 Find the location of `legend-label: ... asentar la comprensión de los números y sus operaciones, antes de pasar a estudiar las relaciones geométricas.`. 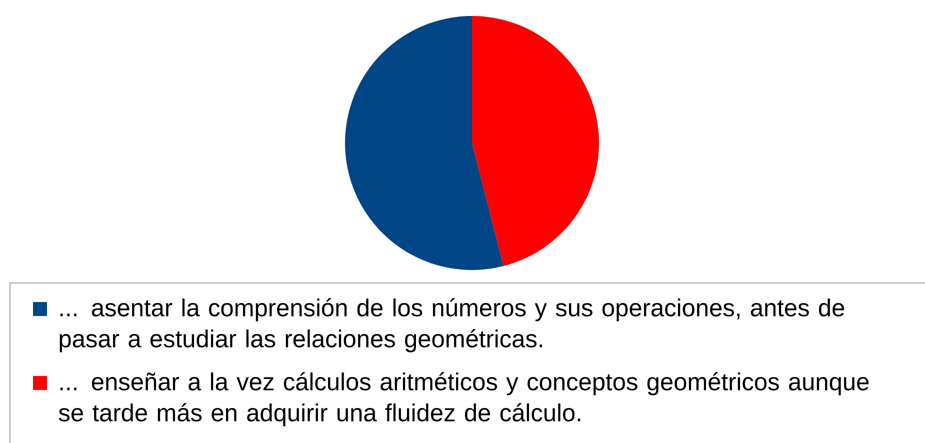

legend-label: ... asentar la comprensión de los números y sus operaciones, antes de pasar a estudiar las relaciones geométricas. is located at coordinates (452, 325).